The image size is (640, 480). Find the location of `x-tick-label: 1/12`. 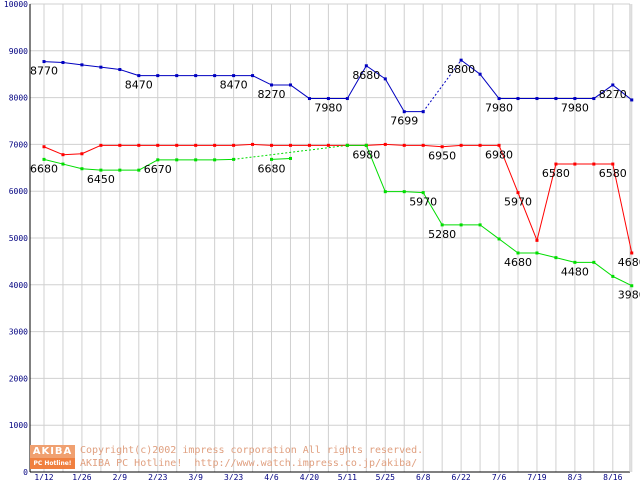

x-tick-label: 1/12 is located at coordinates (43, 476).